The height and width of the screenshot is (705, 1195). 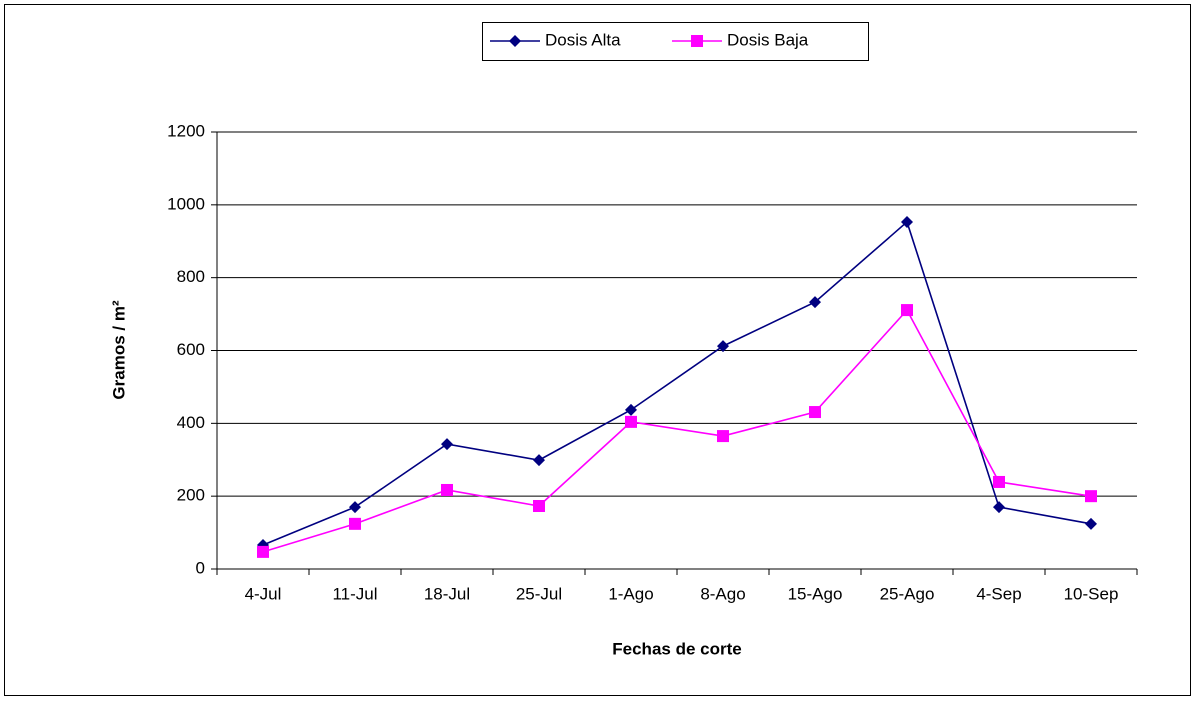 I want to click on y-tick-label: 600, so click(x=191, y=349).